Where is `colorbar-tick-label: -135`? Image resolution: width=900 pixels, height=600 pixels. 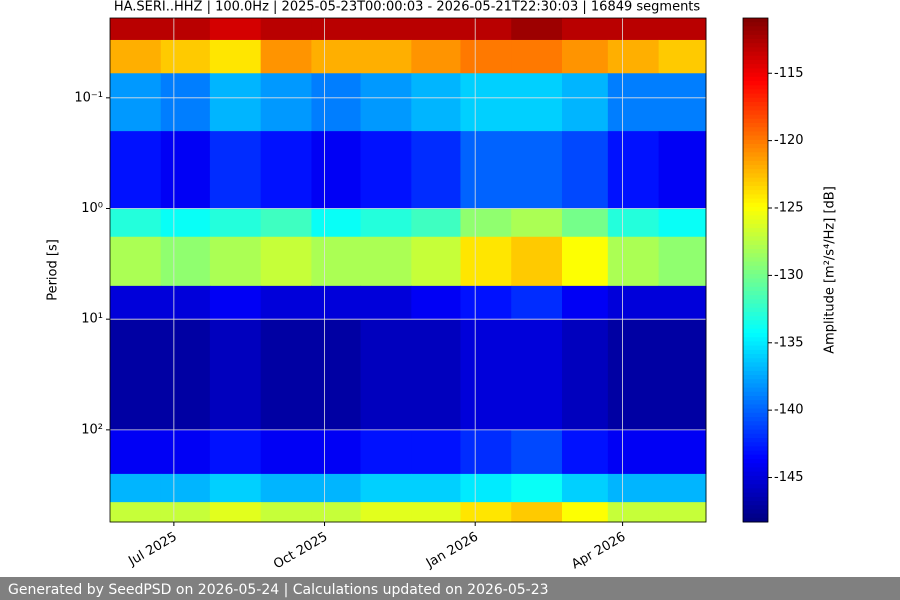
colorbar-tick-label: -135 is located at coordinates (789, 342).